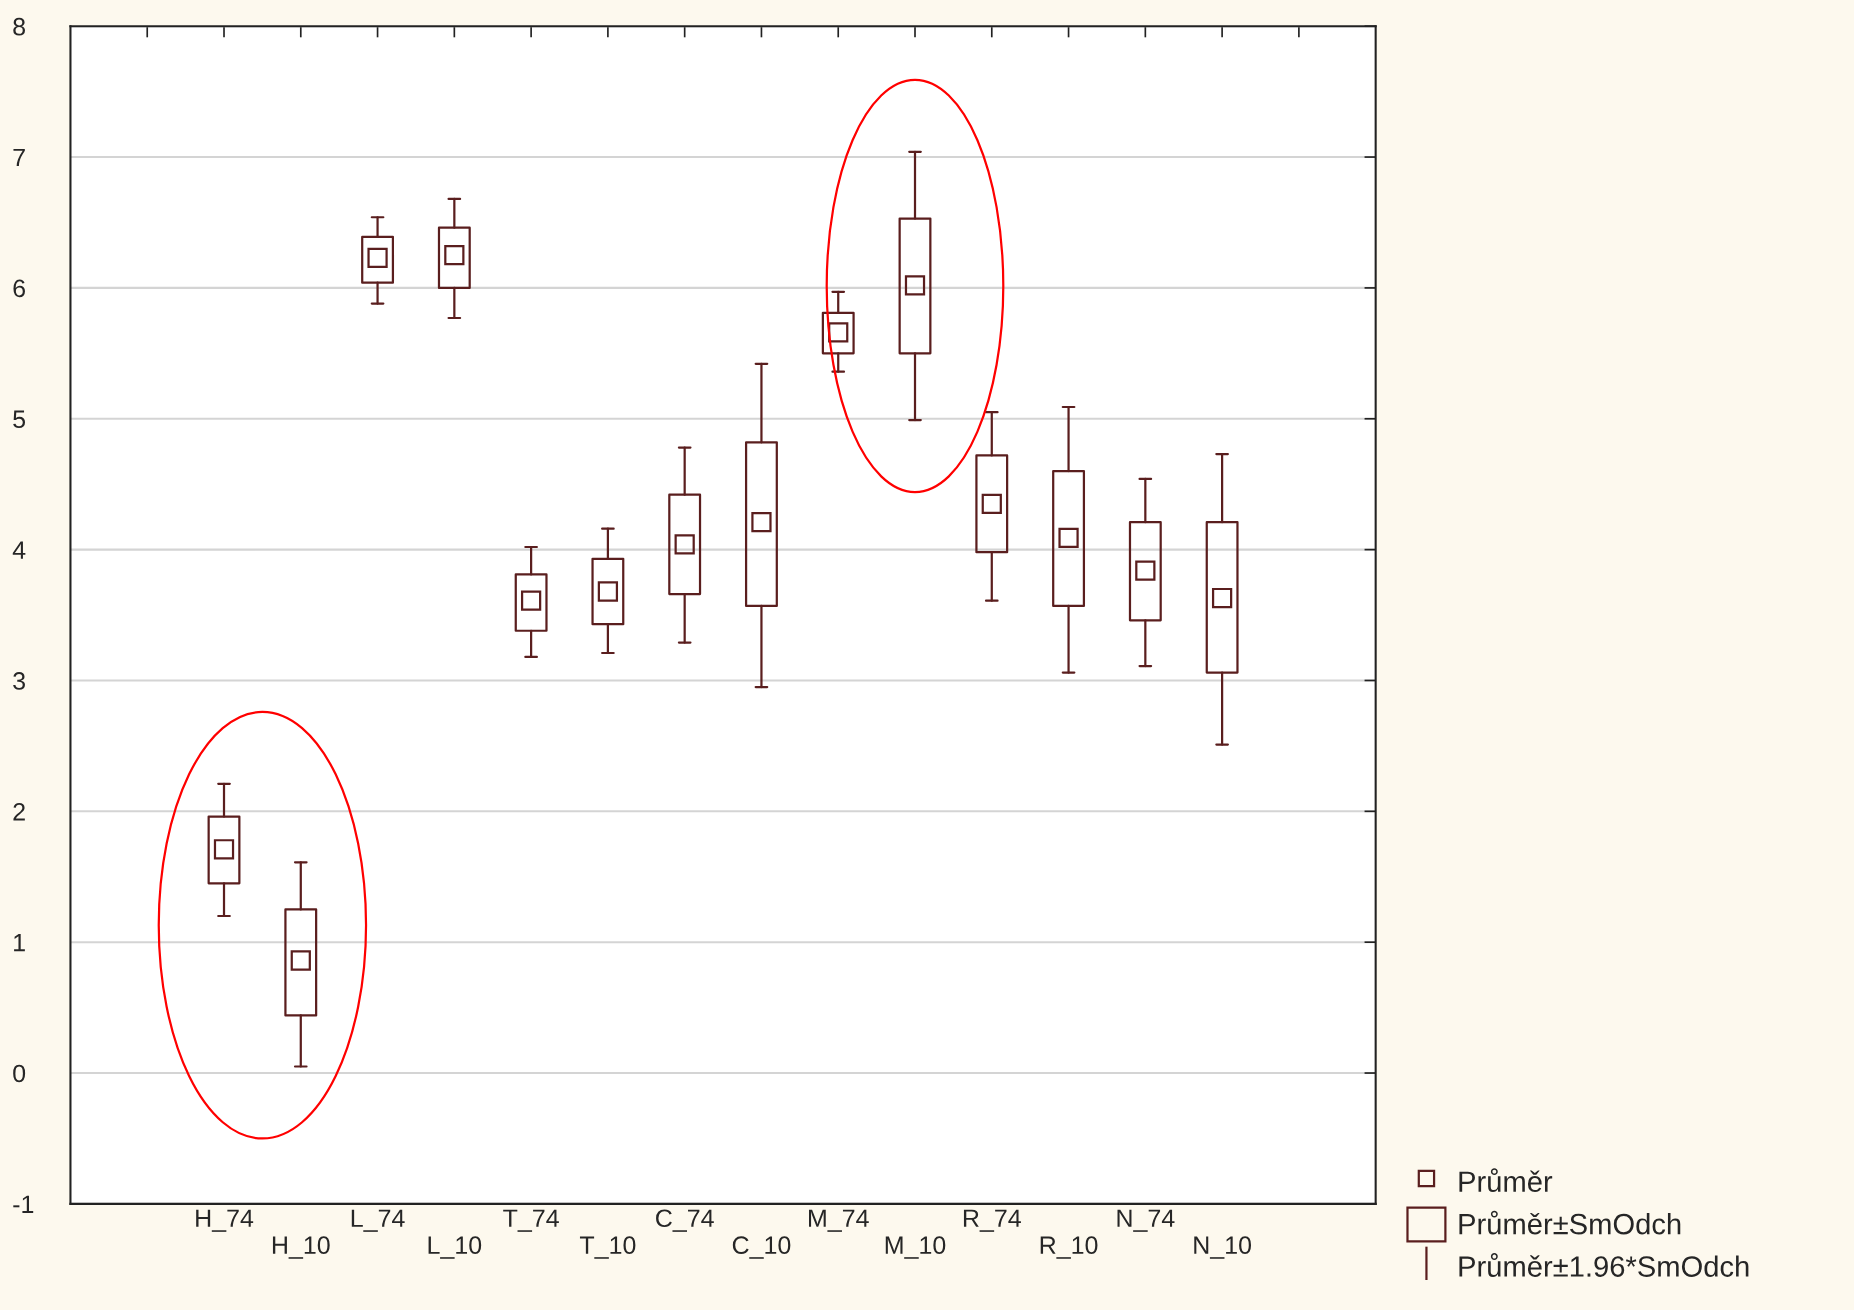 This screenshot has width=1854, height=1310. Describe the element at coordinates (19, 1073) in the screenshot. I see `y-tick-label: 0` at that location.